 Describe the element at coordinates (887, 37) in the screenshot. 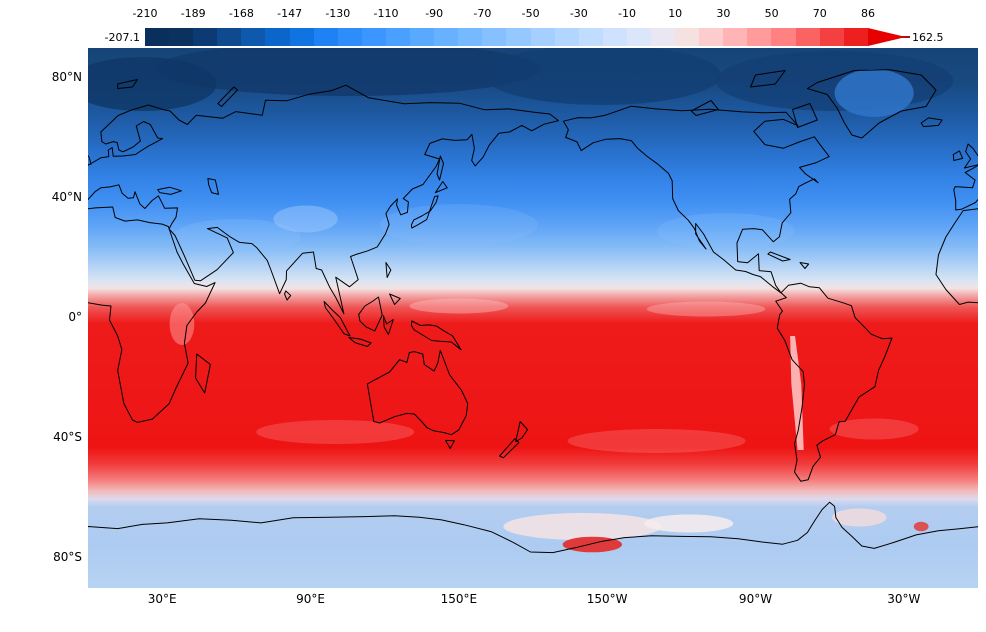

I see `colorbar-overflow-arrow-icon` at that location.